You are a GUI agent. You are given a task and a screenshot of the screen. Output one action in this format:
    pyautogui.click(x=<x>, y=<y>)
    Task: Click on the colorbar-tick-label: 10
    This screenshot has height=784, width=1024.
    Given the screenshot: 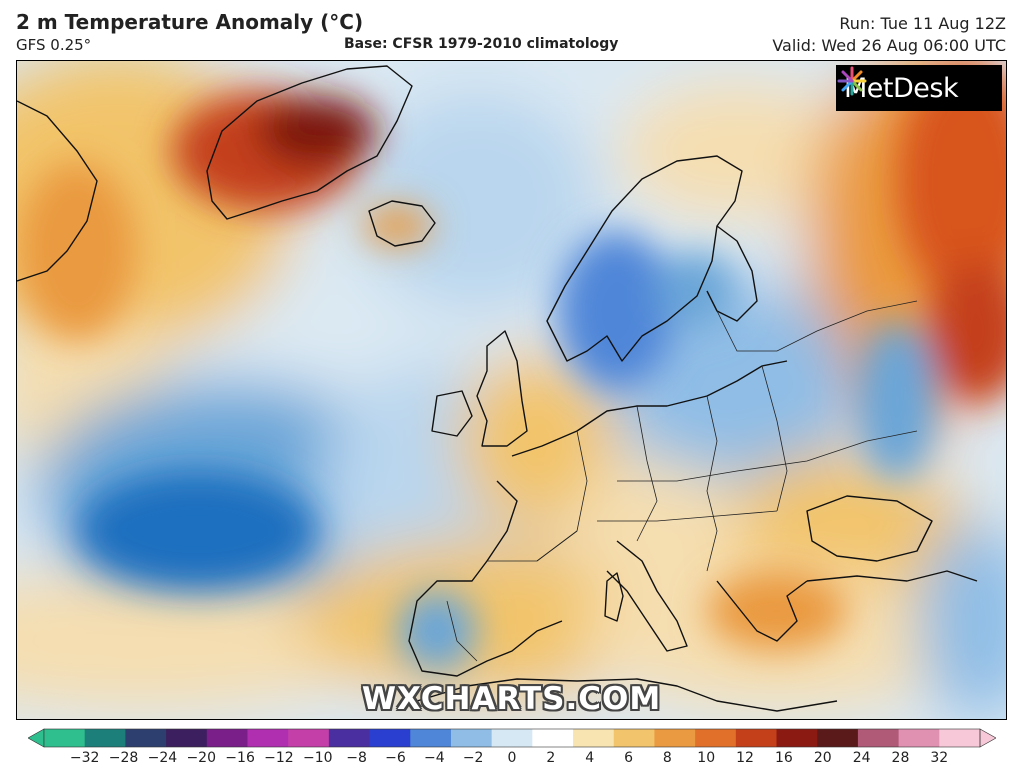 What is the action you would take?
    pyautogui.click(x=706, y=758)
    